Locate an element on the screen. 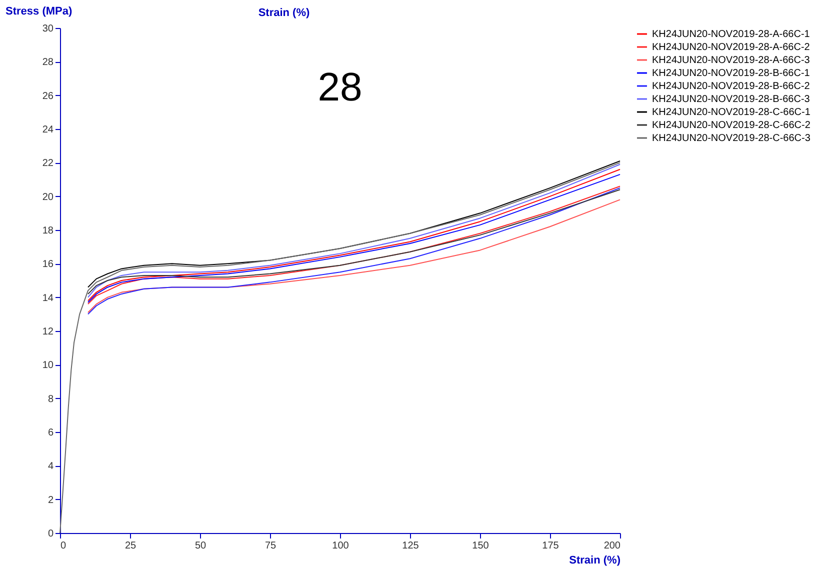 This screenshot has height=584, width=839. y-tick-label: 28 is located at coordinates (48, 62).